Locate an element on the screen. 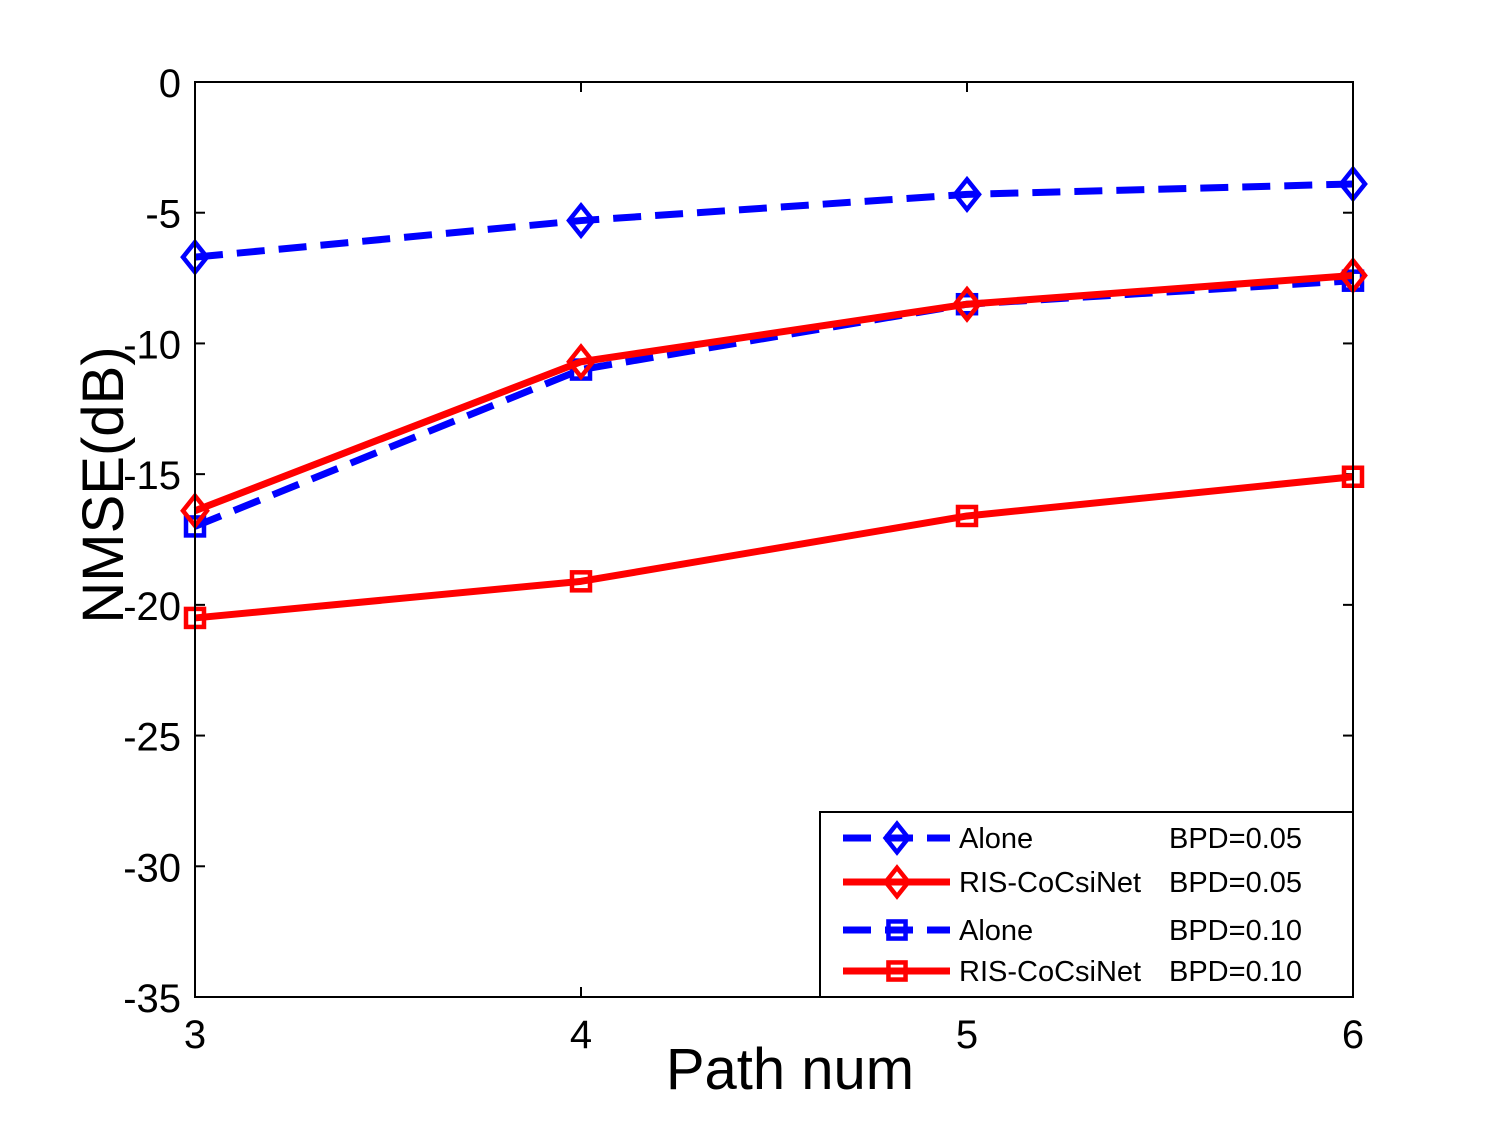 This screenshot has height=1121, width=1495. y-tick-label: 0 is located at coordinates (170, 84).